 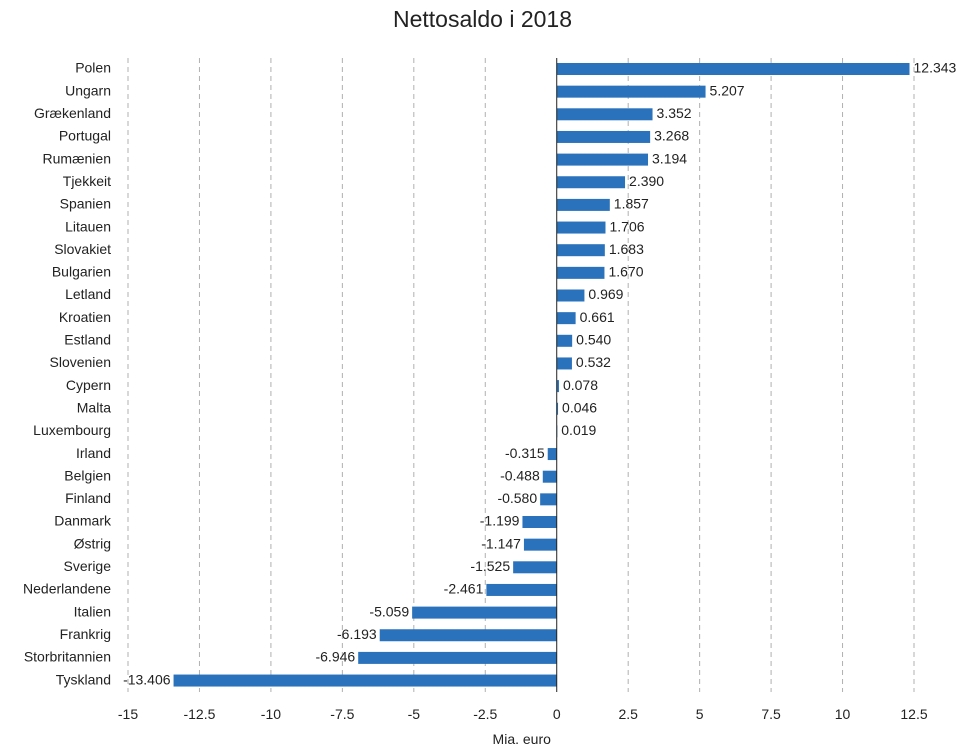 What do you see at coordinates (625, 272) in the screenshot?
I see `value-label: 1.670` at bounding box center [625, 272].